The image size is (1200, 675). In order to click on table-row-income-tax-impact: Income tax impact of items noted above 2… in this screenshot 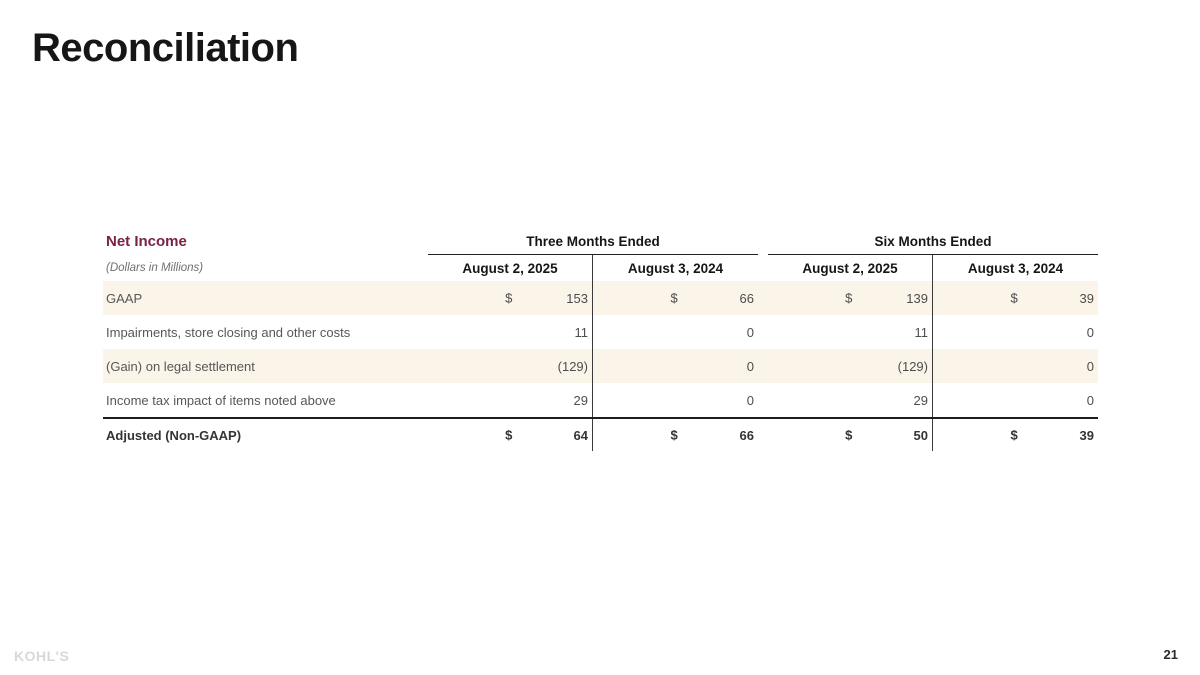, I will do `click(600, 400)`.